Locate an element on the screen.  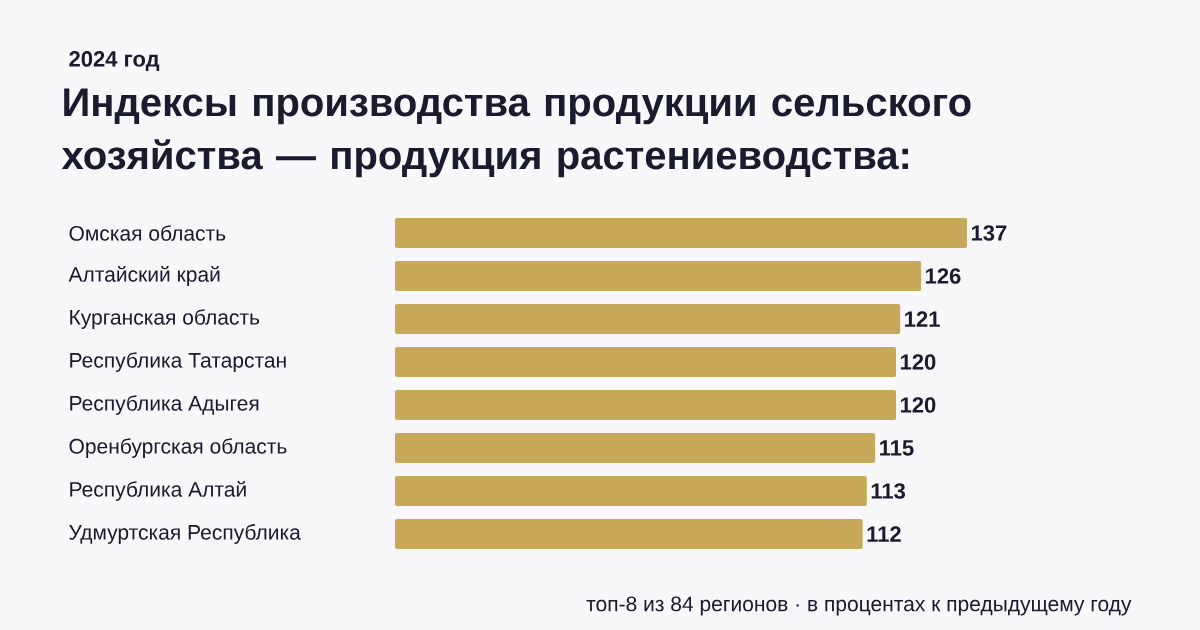
y-tick-label: Республика Татарстан is located at coordinates (178, 362).